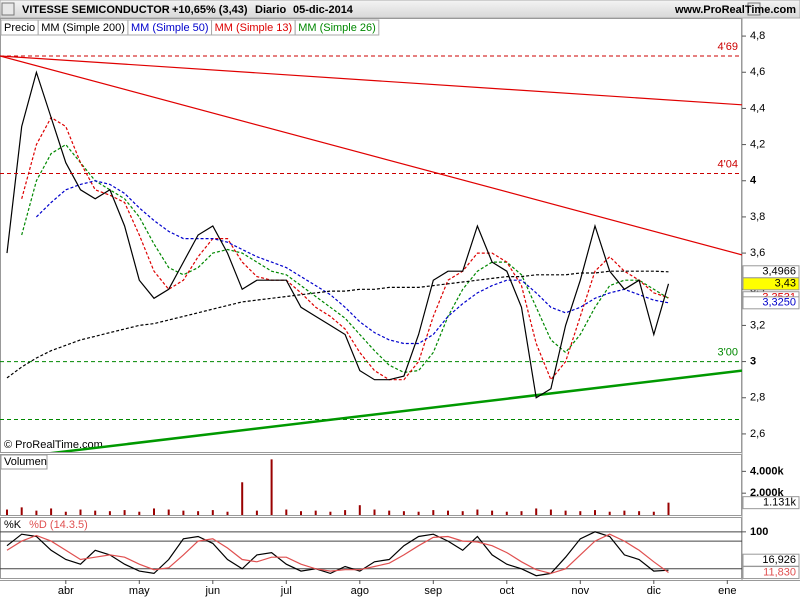 This screenshot has height=600, width=800. What do you see at coordinates (767, 493) in the screenshot?
I see `y-tick-label: 2.000k` at bounding box center [767, 493].